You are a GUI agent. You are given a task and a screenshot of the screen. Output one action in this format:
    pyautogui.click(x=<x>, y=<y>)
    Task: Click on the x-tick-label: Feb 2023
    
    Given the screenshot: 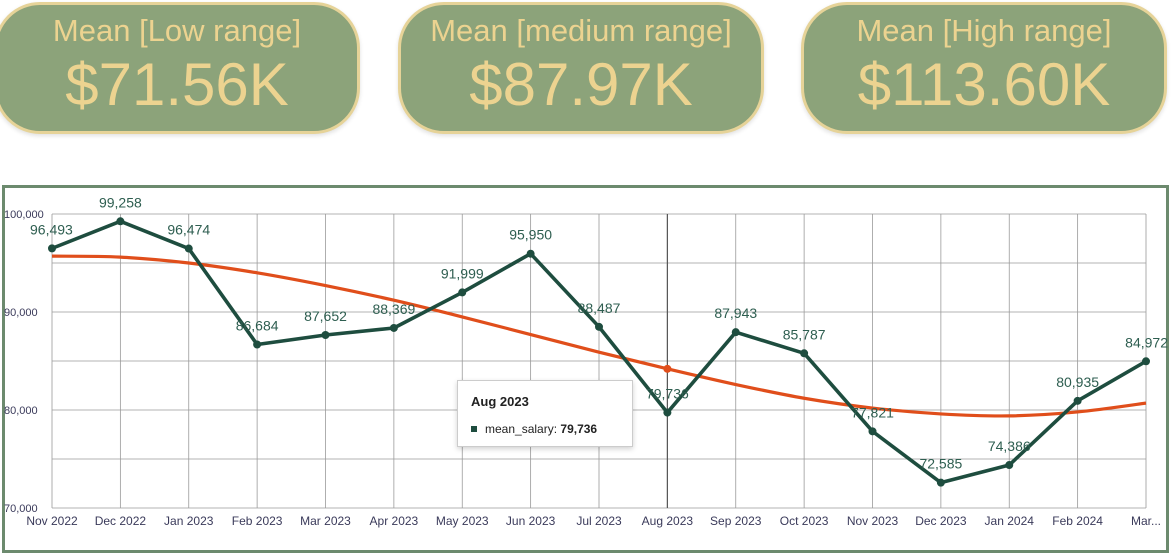 What is the action you would take?
    pyautogui.click(x=257, y=521)
    